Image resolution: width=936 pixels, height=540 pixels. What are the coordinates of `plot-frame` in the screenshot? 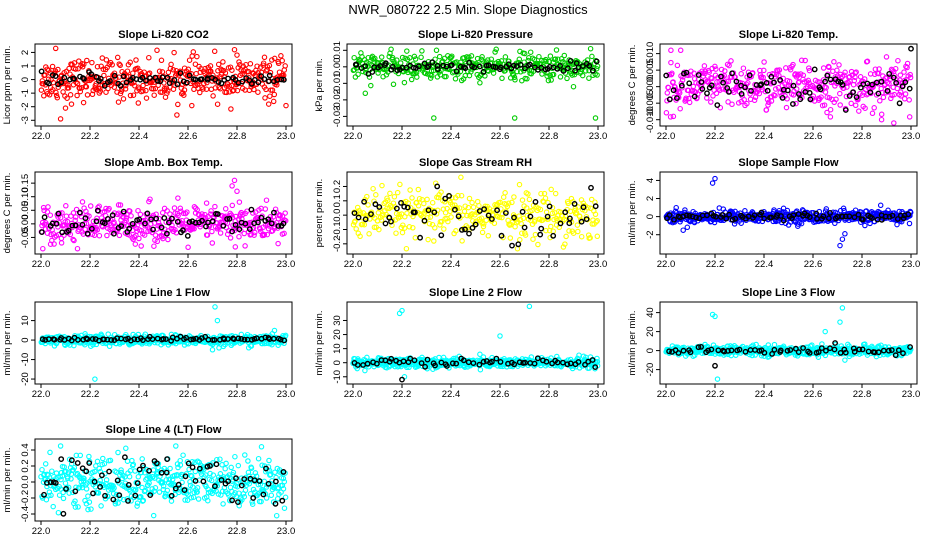 It's located at (163, 85).